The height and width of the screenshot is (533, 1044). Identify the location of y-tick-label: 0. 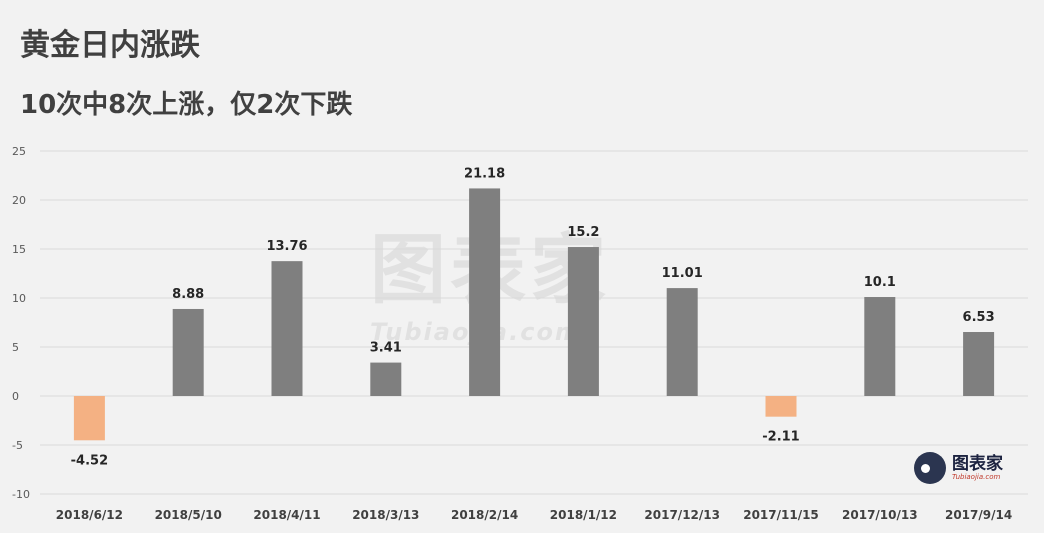
(15, 396).